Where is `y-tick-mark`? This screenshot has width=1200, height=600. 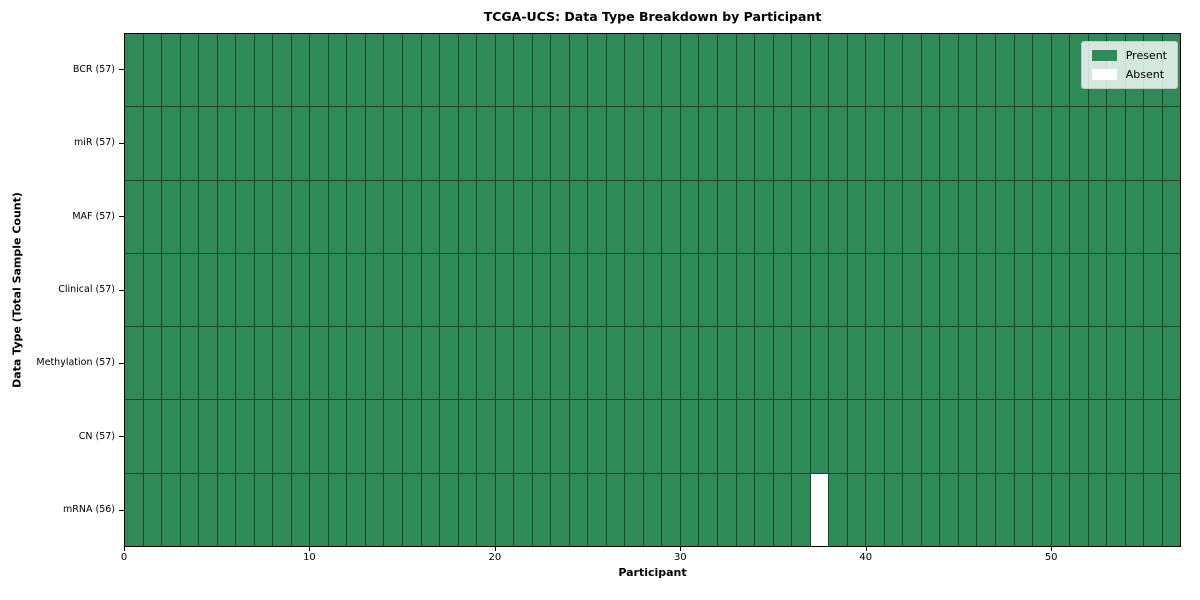 y-tick-mark is located at coordinates (121, 70).